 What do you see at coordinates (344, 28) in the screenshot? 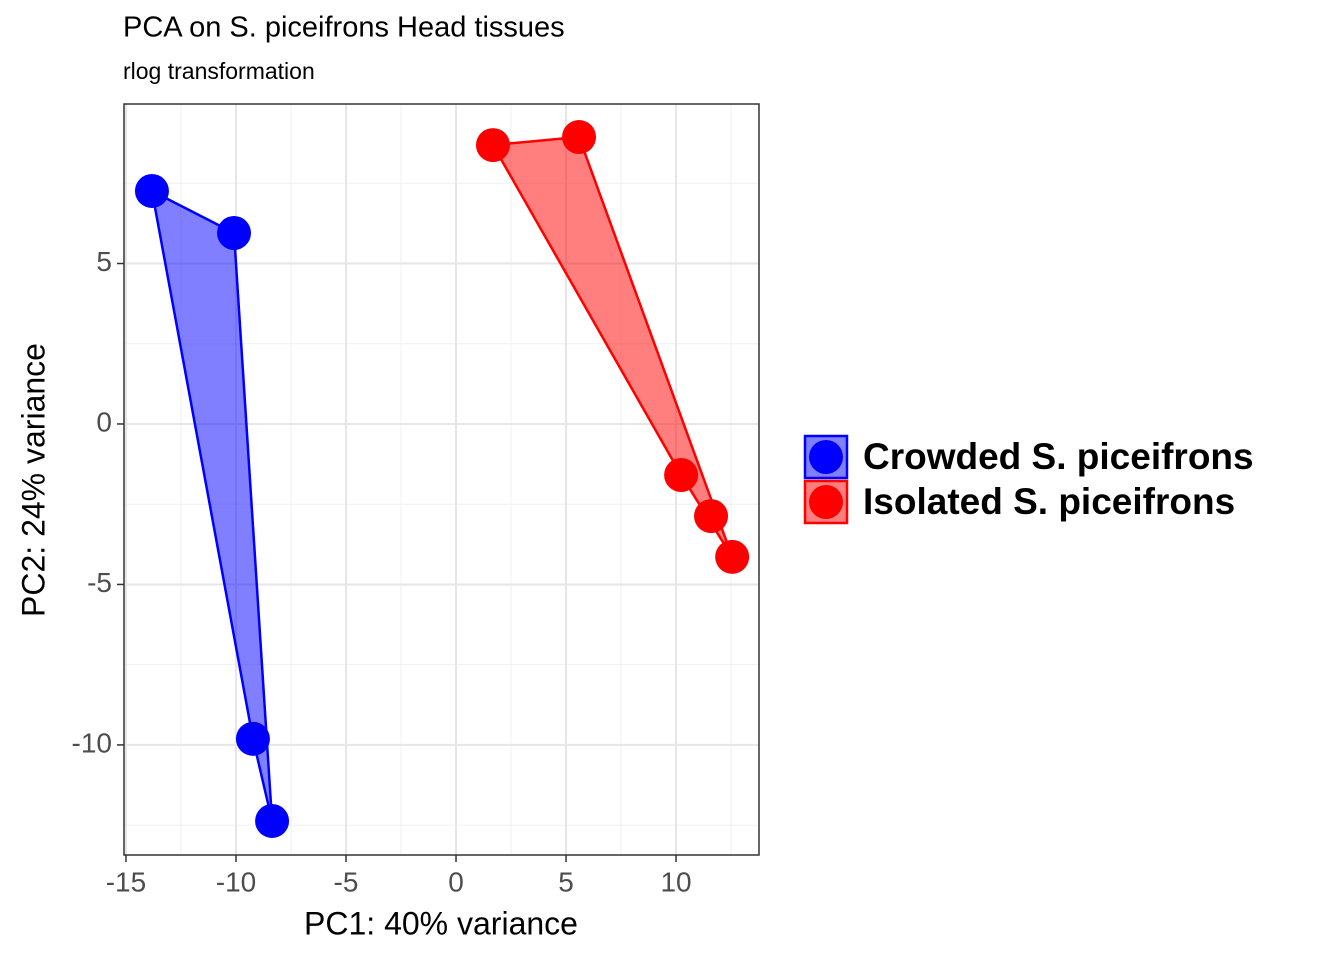
I see `chart-title: PCA on S. piceifrons Head tissues` at bounding box center [344, 28].